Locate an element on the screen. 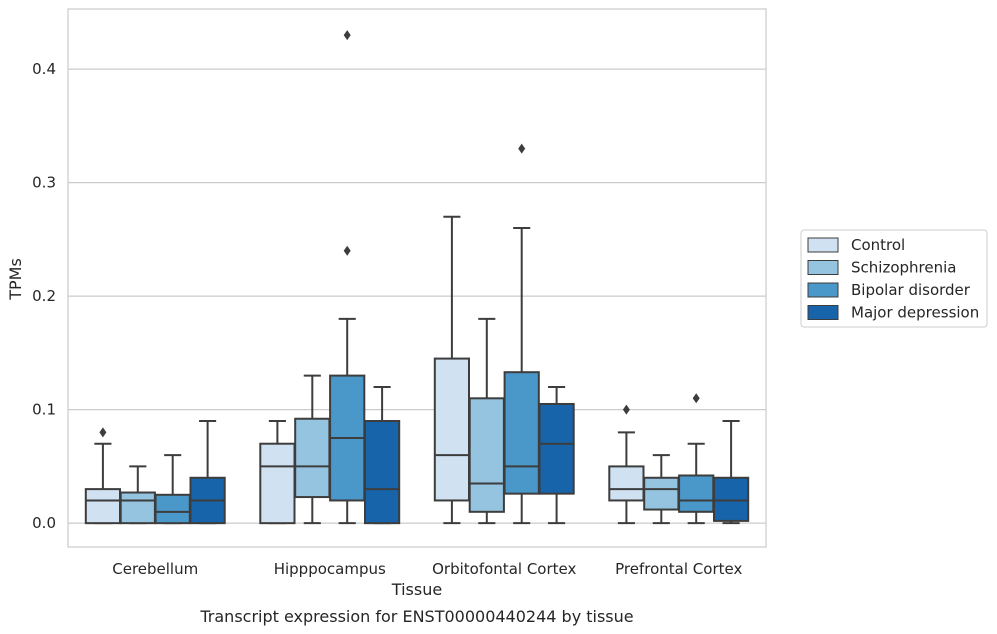  legend-label: Control is located at coordinates (878, 245).